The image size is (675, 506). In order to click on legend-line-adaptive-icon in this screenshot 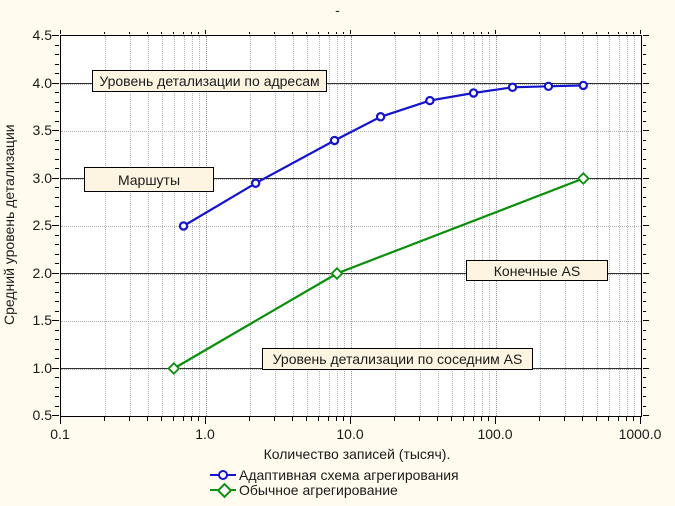, I will do `click(223, 474)`.